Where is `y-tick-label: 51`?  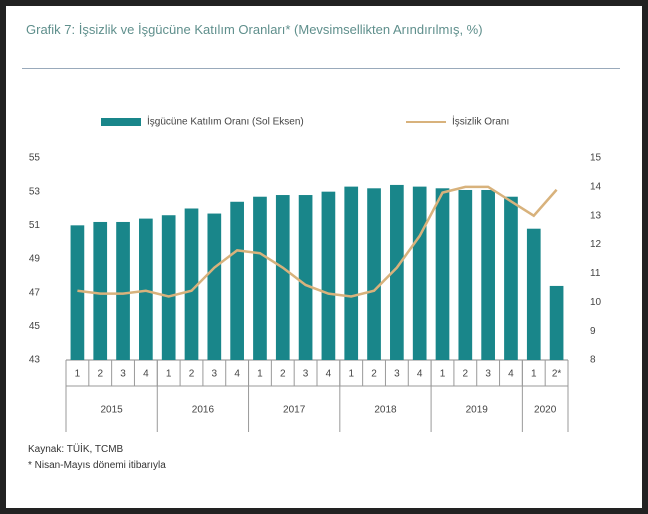 y-tick-label: 51 is located at coordinates (35, 225).